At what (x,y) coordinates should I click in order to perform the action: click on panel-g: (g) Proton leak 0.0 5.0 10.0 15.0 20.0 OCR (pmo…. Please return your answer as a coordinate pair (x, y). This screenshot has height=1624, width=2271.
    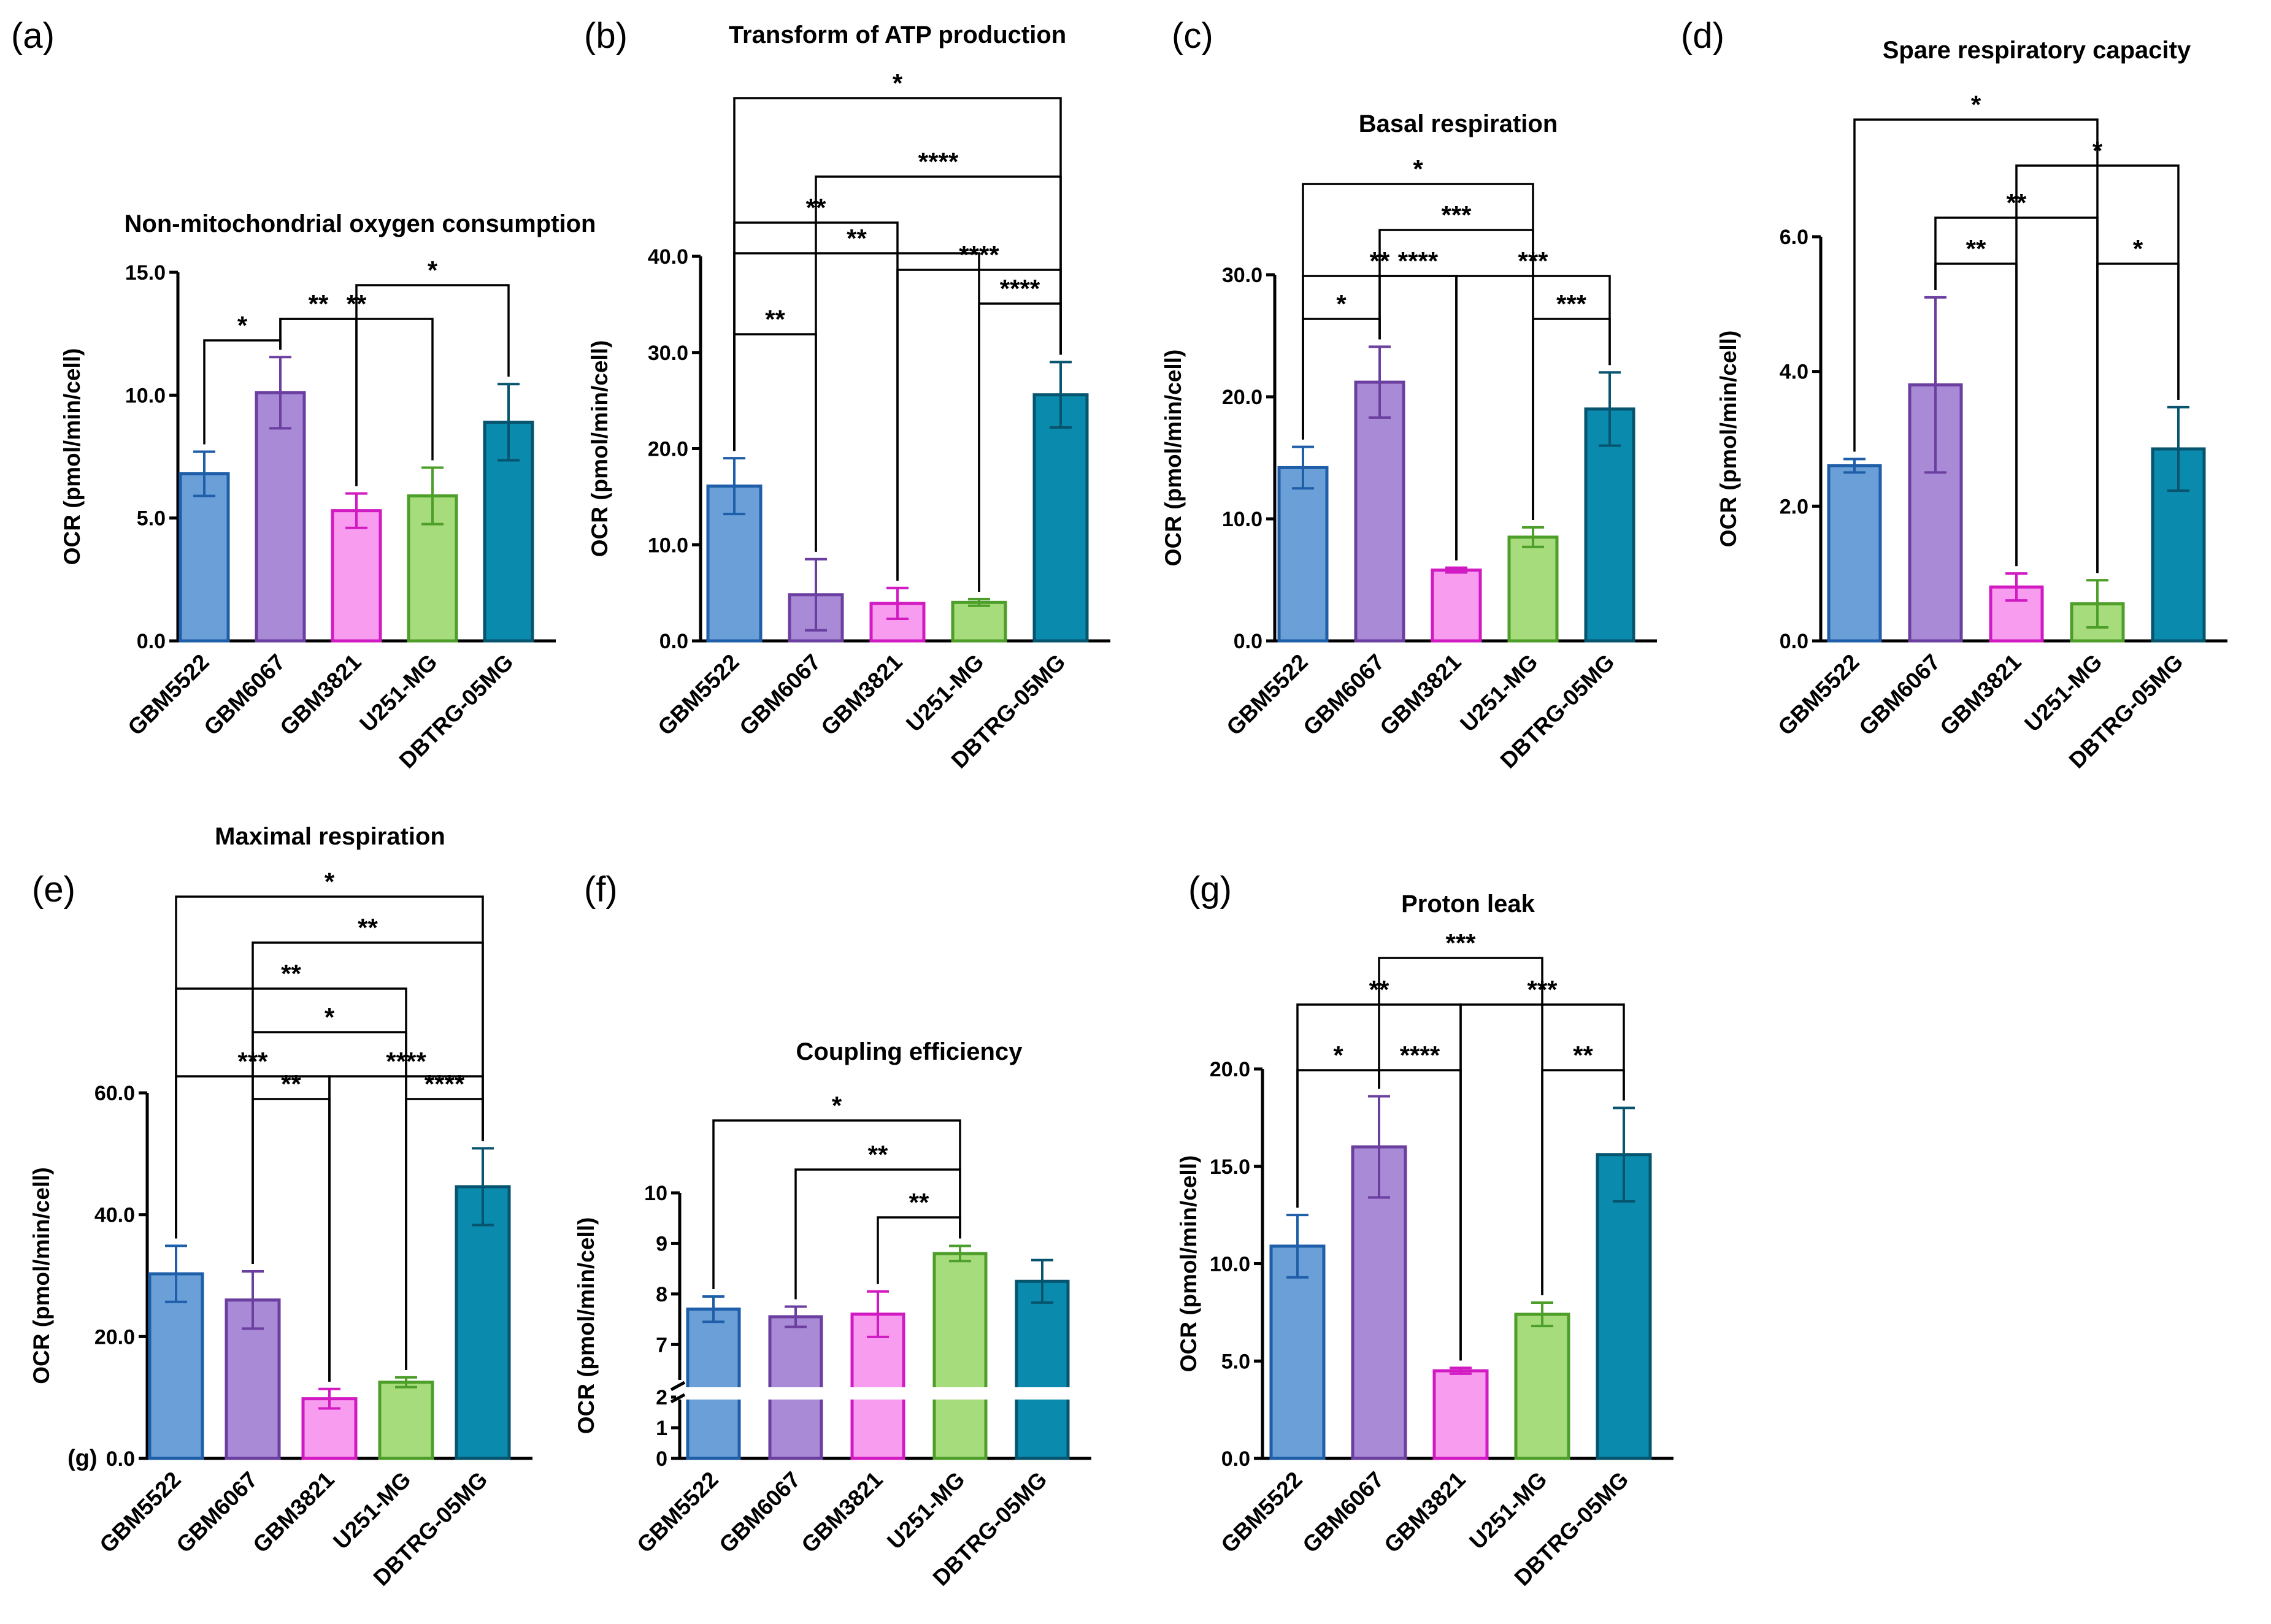
    Looking at the image, I should click on (1424, 1230).